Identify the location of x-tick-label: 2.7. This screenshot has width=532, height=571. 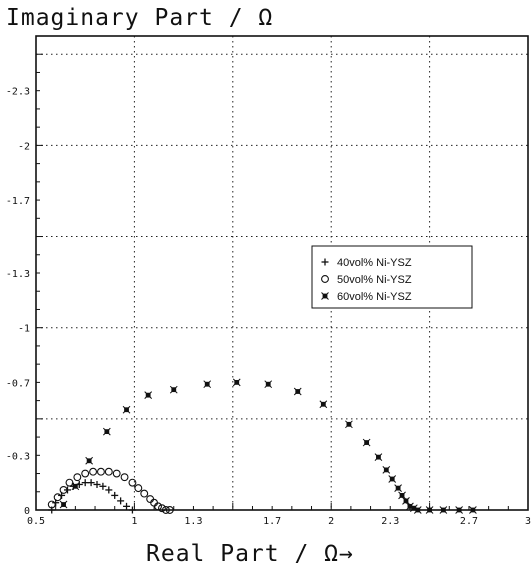
(469, 521).